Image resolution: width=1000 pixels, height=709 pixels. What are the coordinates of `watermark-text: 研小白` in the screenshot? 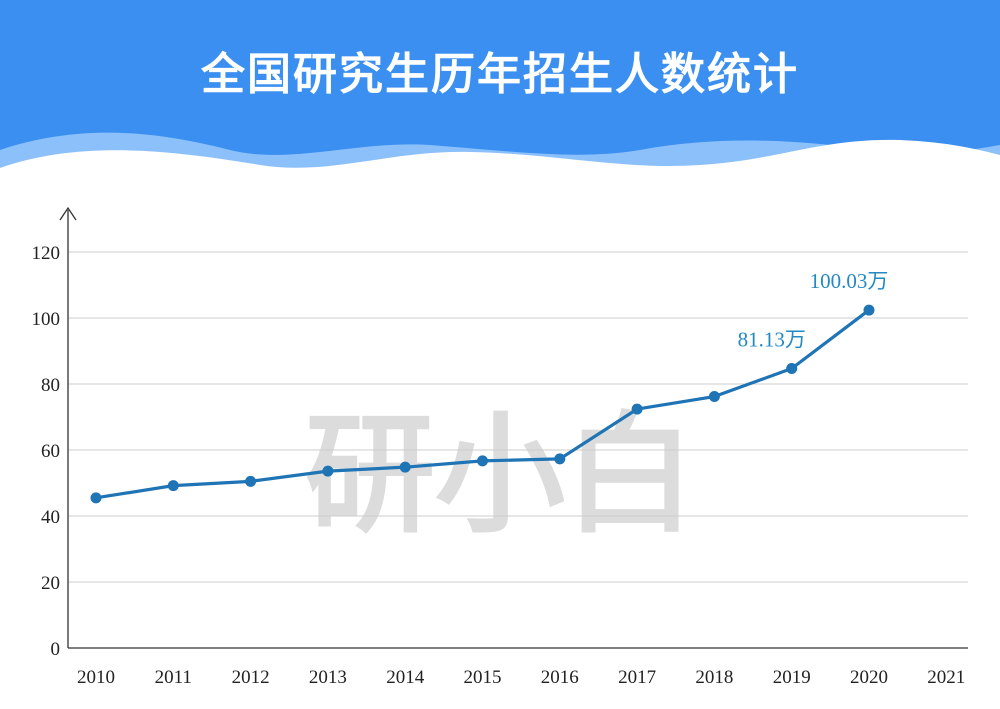 It's located at (500, 475).